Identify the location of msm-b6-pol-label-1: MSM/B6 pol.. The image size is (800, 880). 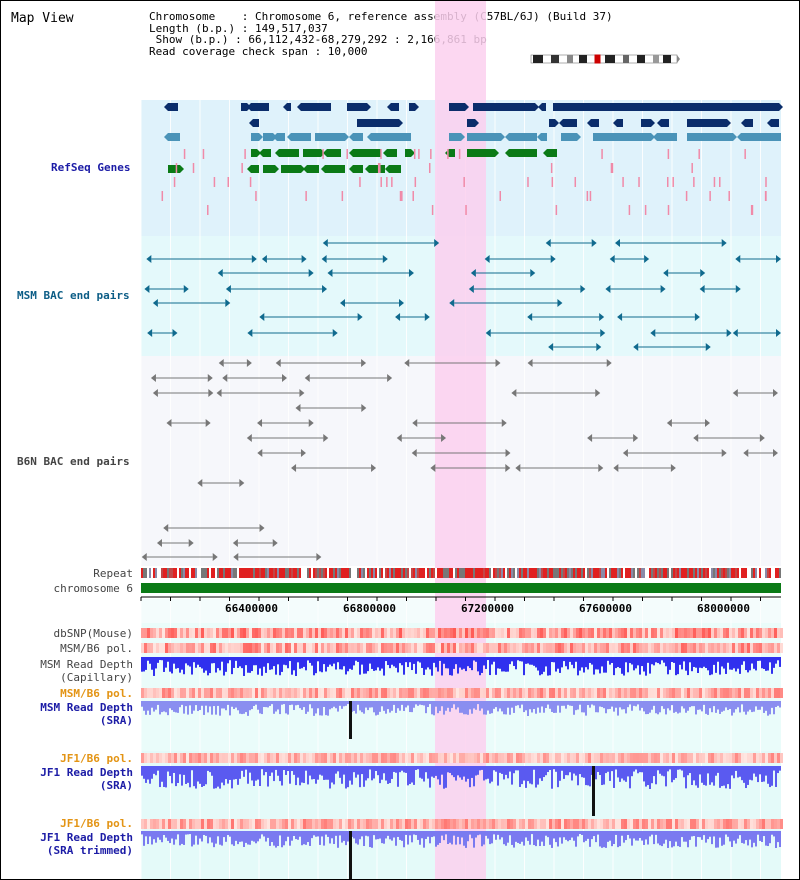
(96, 648).